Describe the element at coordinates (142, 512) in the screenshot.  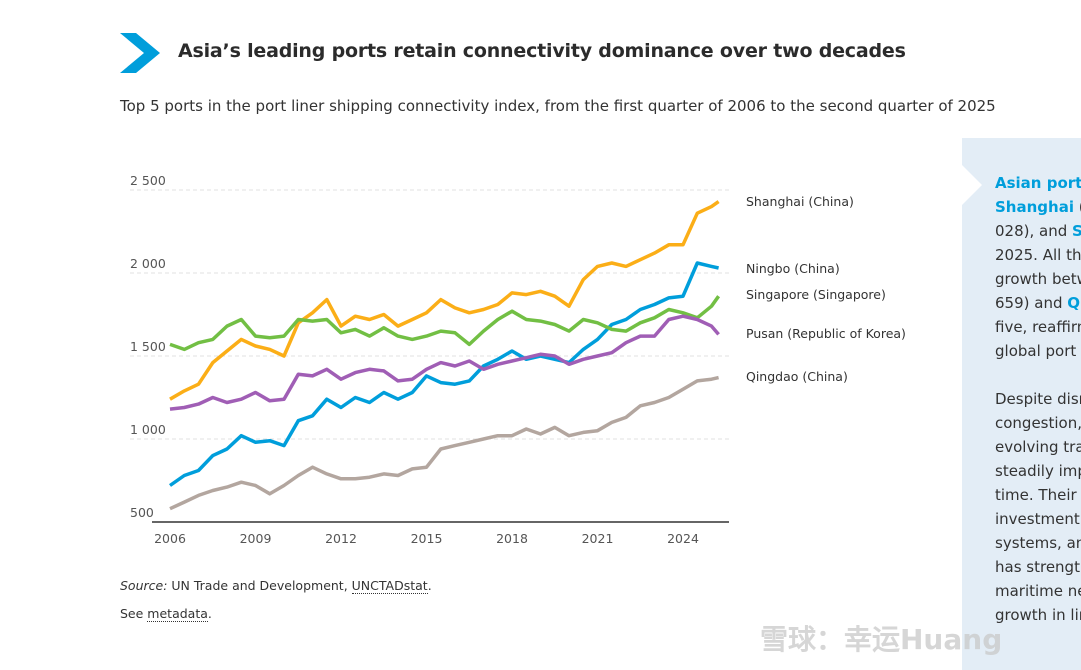
I see `y-tick-label: 500` at that location.